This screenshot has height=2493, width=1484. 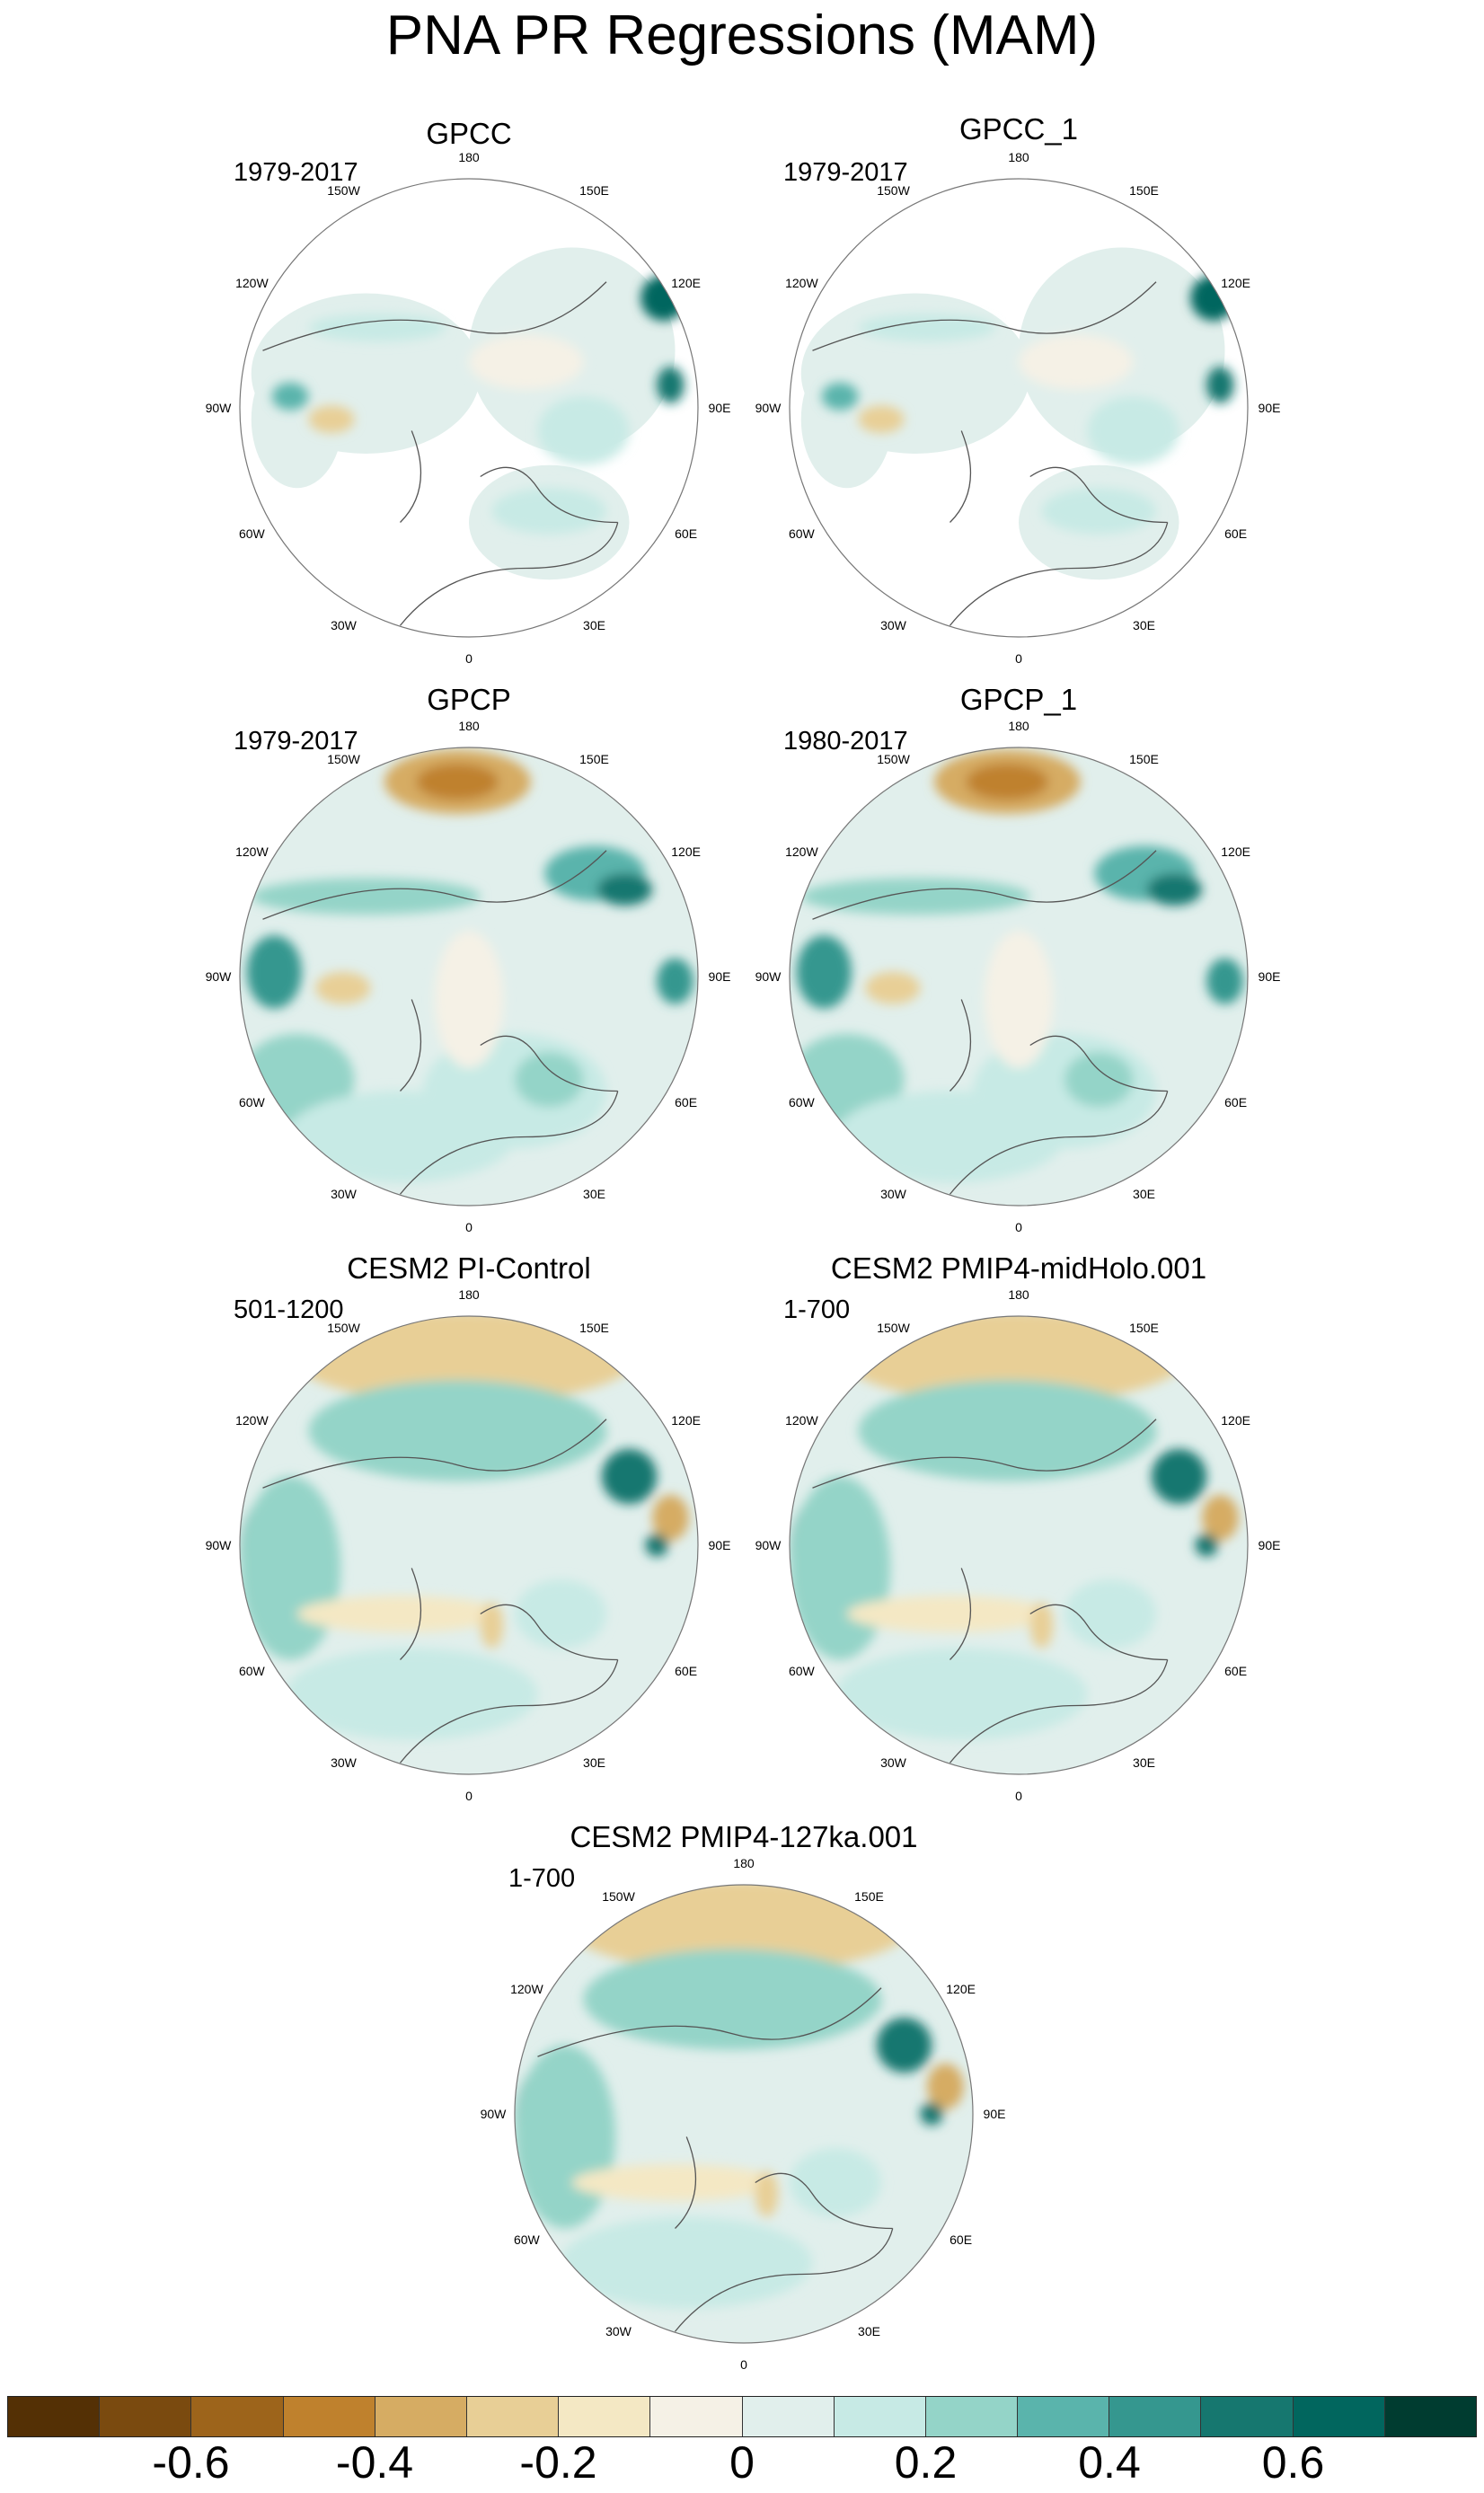 I want to click on panel-title: CESM2 PI-Control, so click(x=469, y=1268).